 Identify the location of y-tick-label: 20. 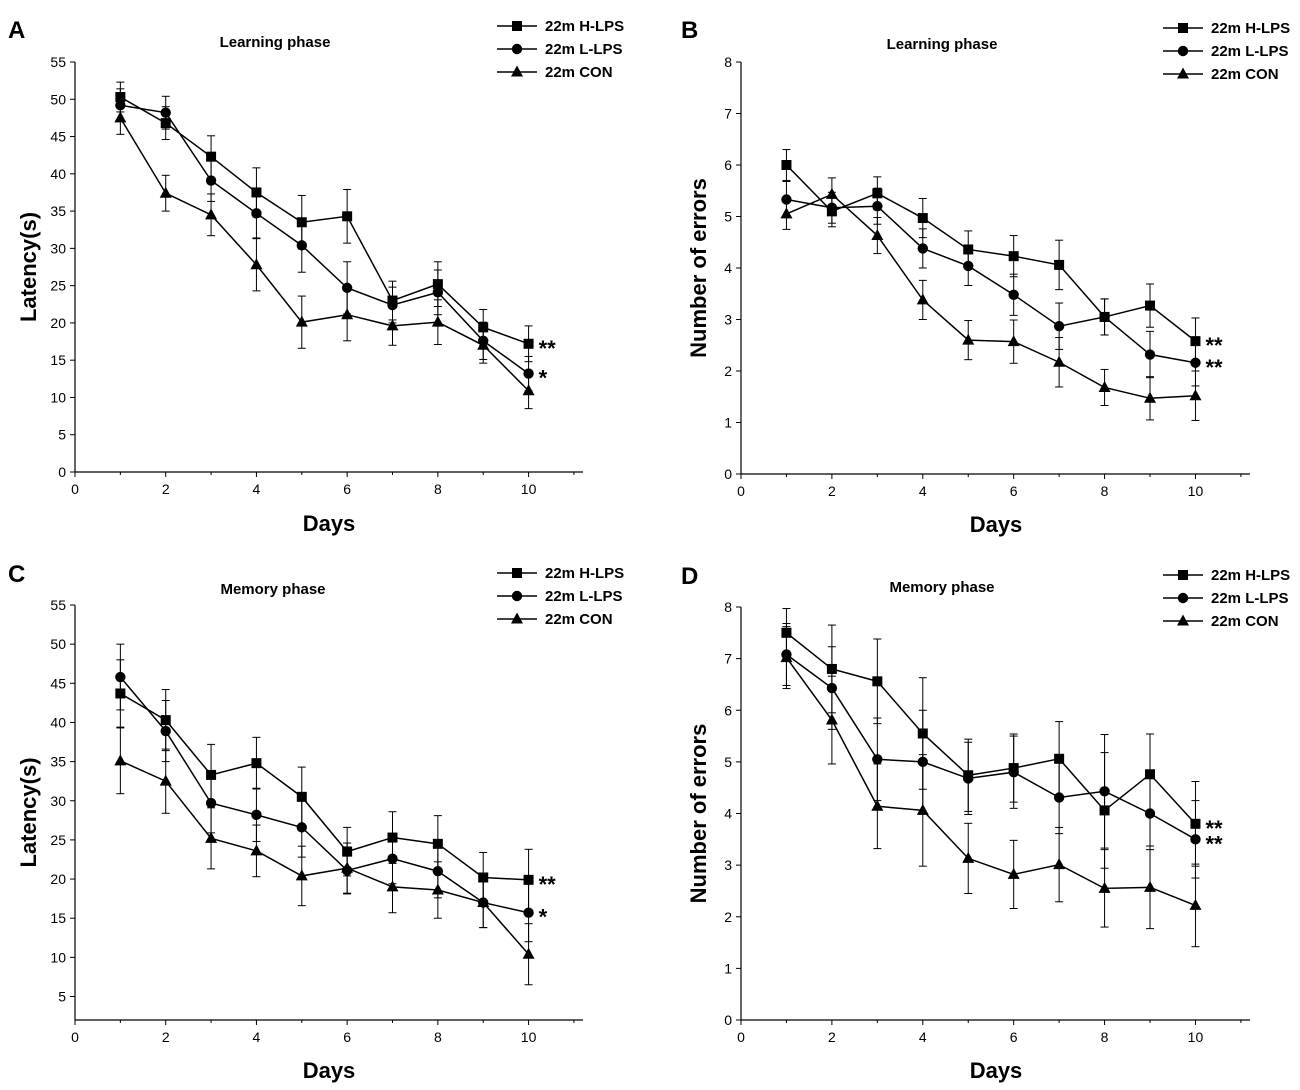
(58, 879).